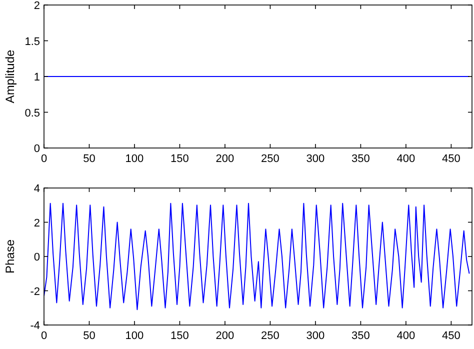  What do you see at coordinates (37, 78) in the screenshot?
I see `y-tick-label: 1` at bounding box center [37, 78].